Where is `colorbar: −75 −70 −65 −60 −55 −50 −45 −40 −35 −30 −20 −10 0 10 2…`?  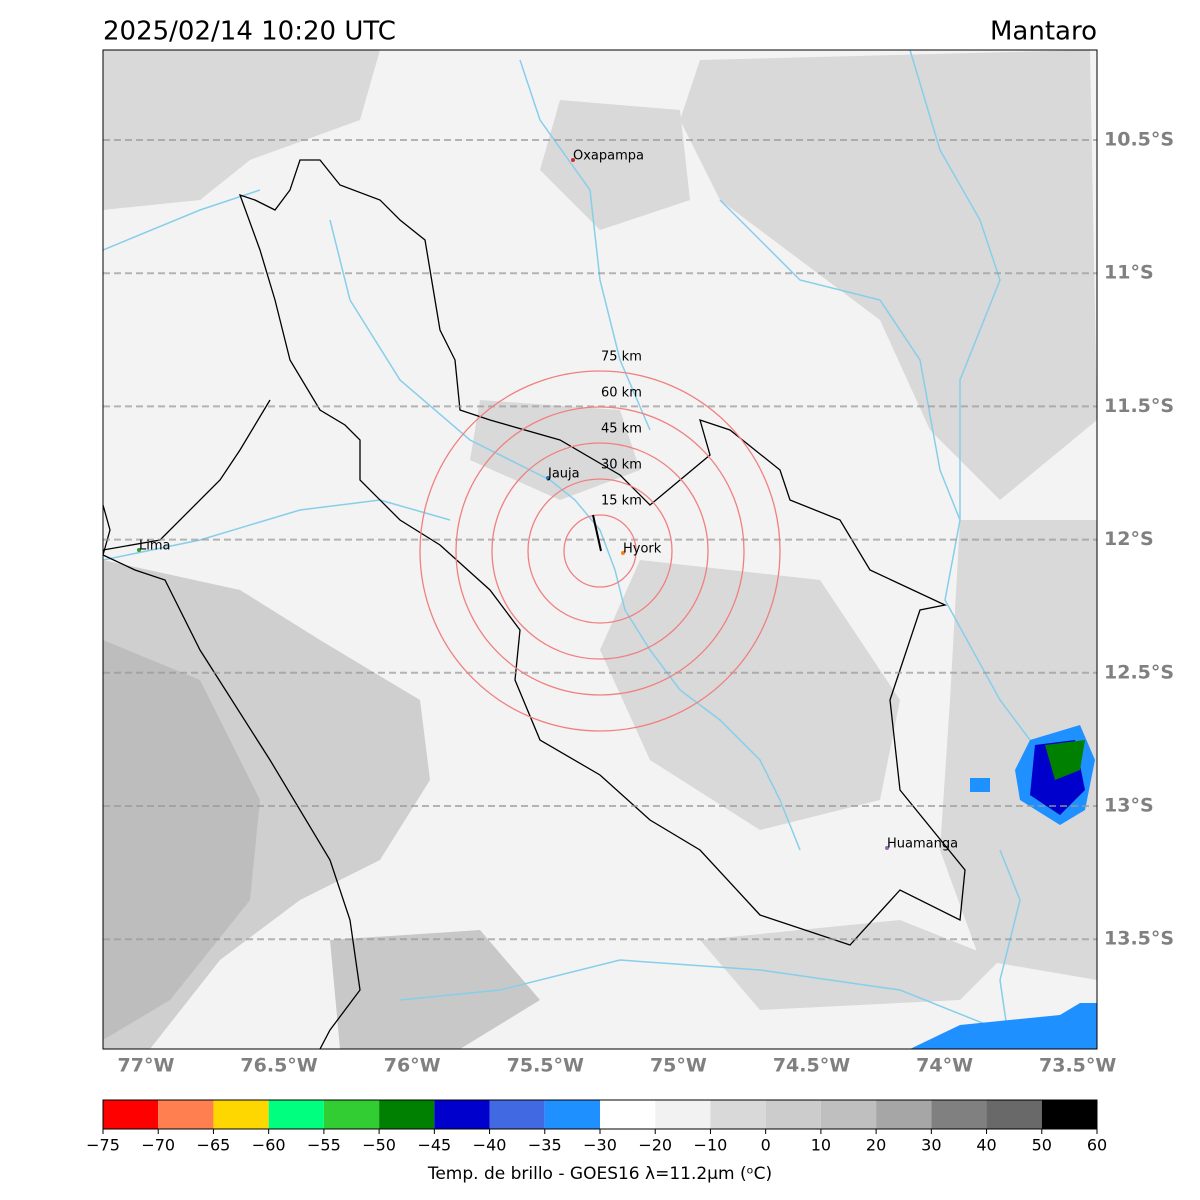 colorbar: −75 −70 −65 −60 −55 −50 −45 −40 −35 −30 −20 −10 0 10 2… is located at coordinates (596, 1127).